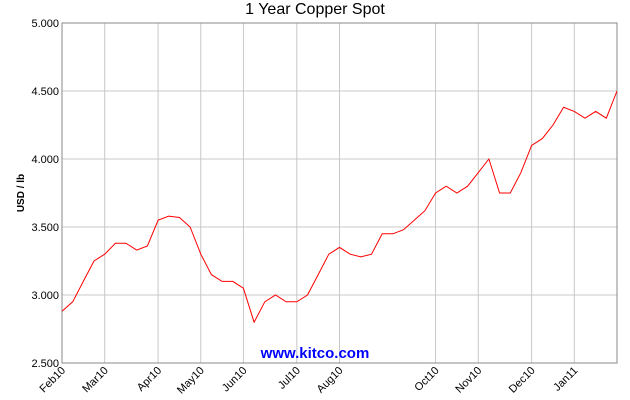 Image resolution: width=630 pixels, height=400 pixels. Describe the element at coordinates (315, 9) in the screenshot. I see `chart-title: 1 Year Copper Spot` at that location.